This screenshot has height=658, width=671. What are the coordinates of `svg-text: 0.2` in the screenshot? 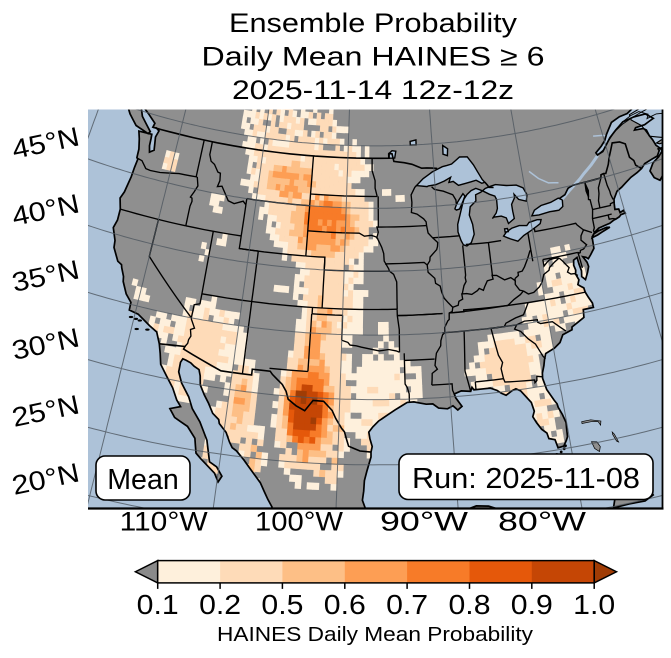 It's located at (220, 604).